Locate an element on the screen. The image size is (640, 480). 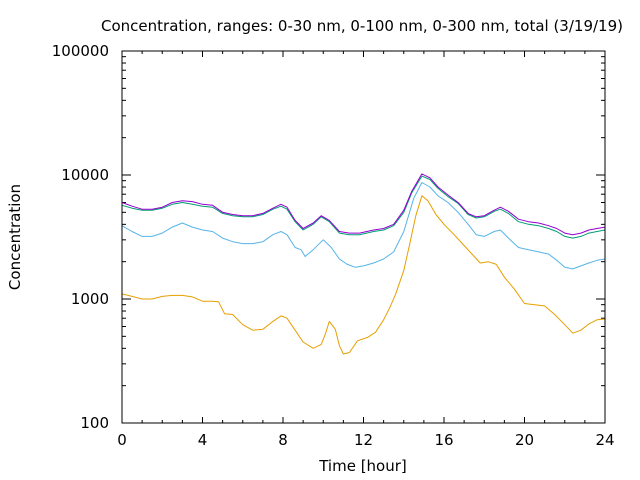
x-axis-label: Time [hour] is located at coordinates (362, 466).